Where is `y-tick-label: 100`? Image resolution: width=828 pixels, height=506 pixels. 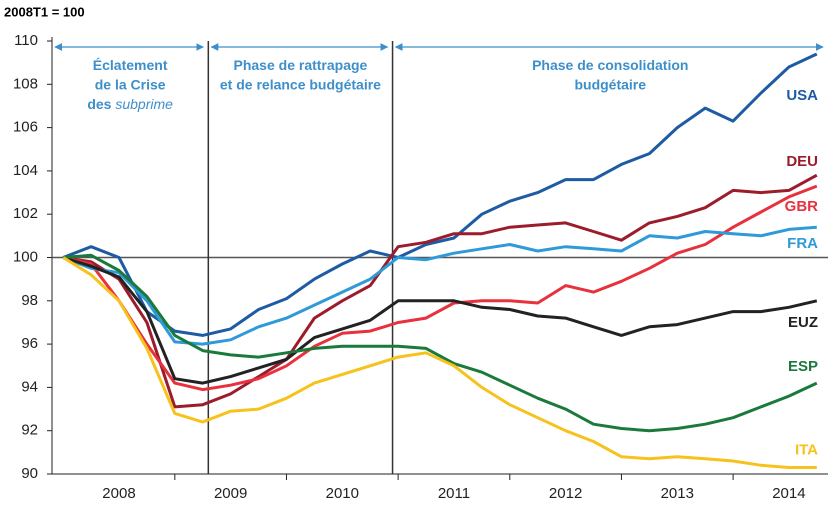
y-tick-label: 100 is located at coordinates (25, 256).